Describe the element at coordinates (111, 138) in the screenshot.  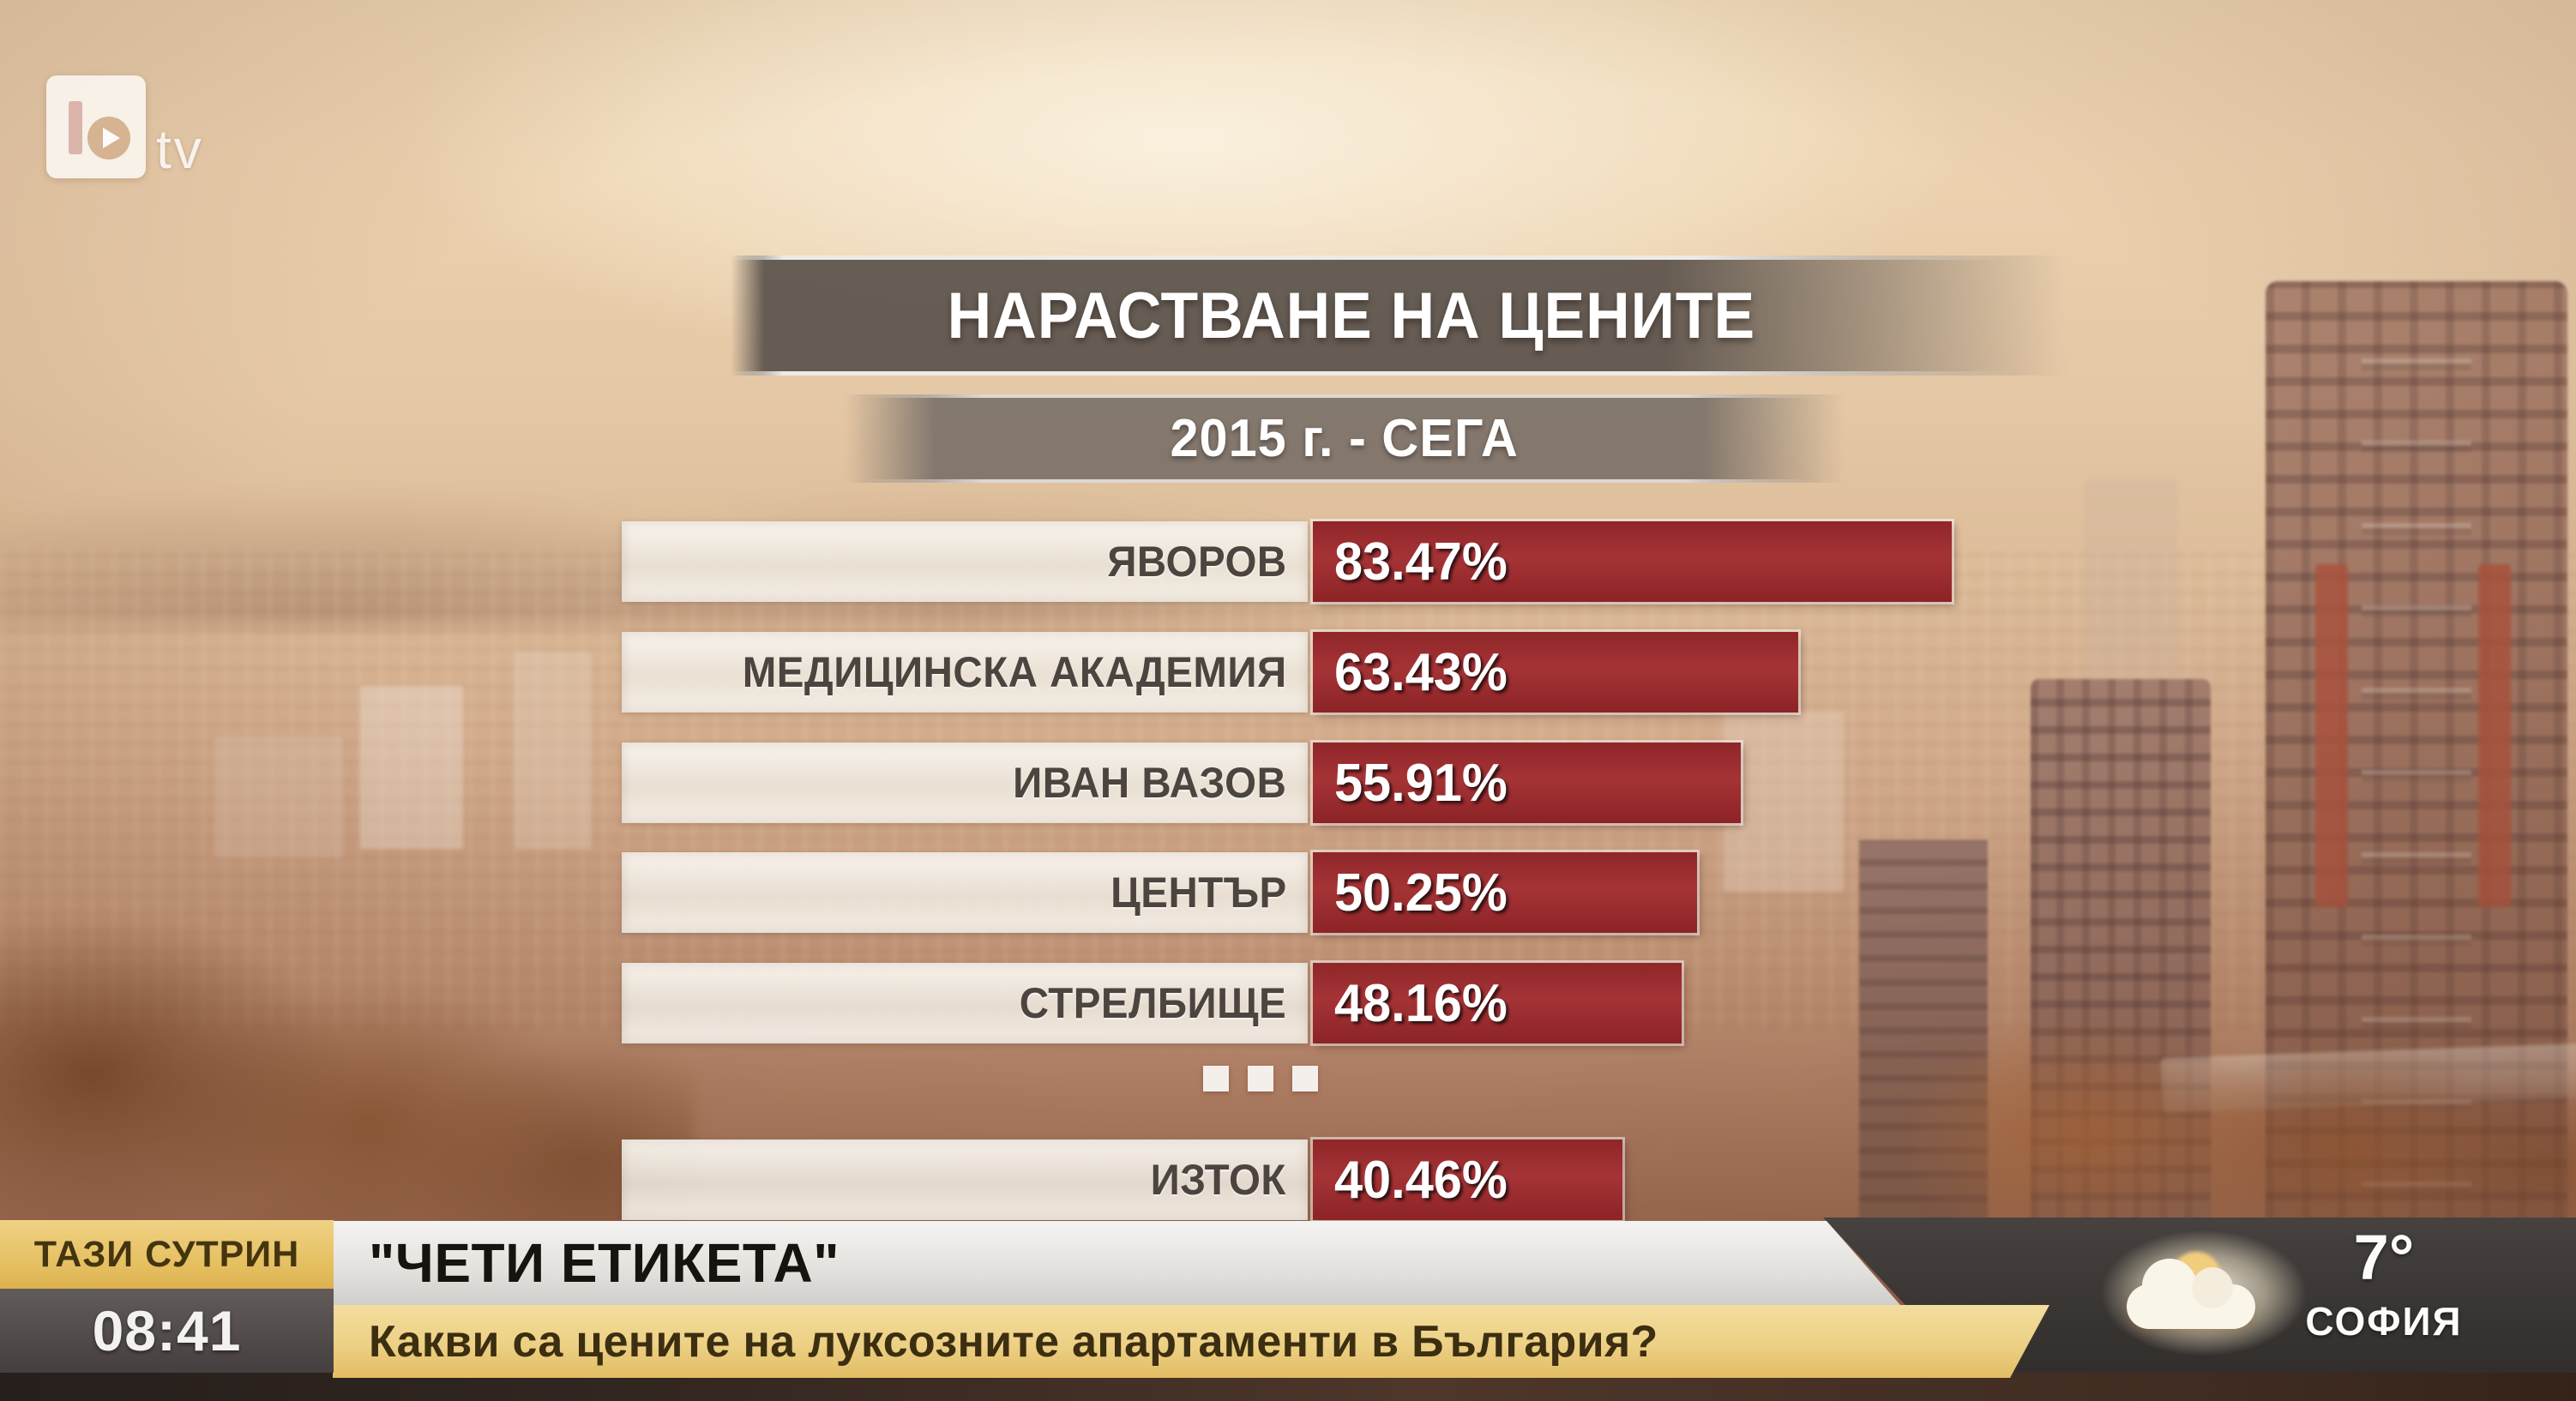
I see `play-triangle-icon` at that location.